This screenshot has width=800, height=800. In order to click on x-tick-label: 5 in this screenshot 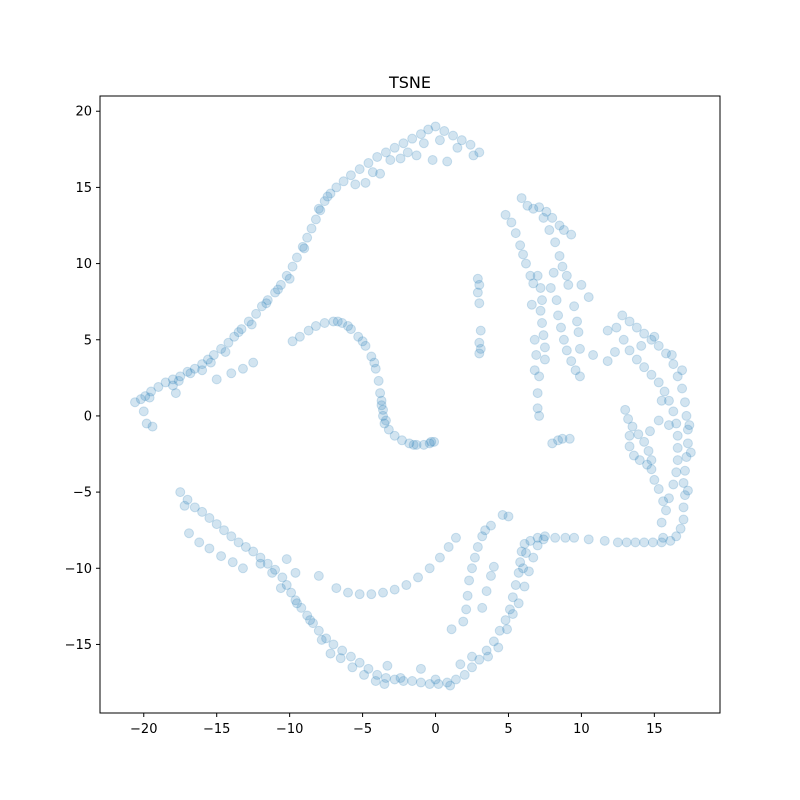, I will do `click(508, 729)`.